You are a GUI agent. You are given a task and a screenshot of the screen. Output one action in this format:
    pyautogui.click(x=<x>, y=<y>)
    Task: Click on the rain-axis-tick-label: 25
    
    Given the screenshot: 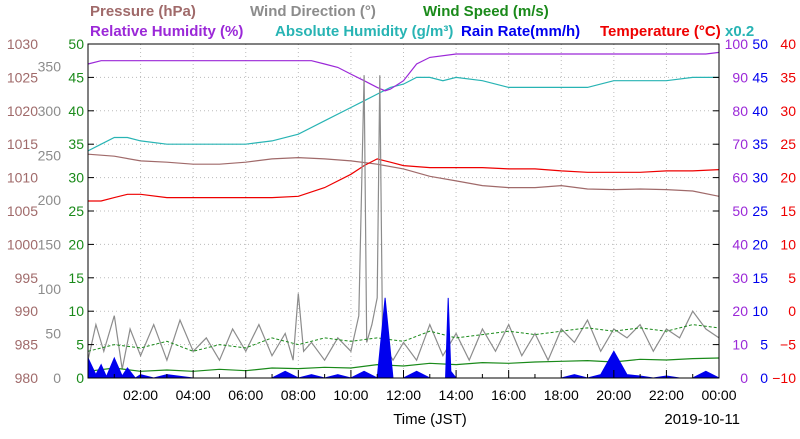 What is the action you would take?
    pyautogui.click(x=760, y=211)
    